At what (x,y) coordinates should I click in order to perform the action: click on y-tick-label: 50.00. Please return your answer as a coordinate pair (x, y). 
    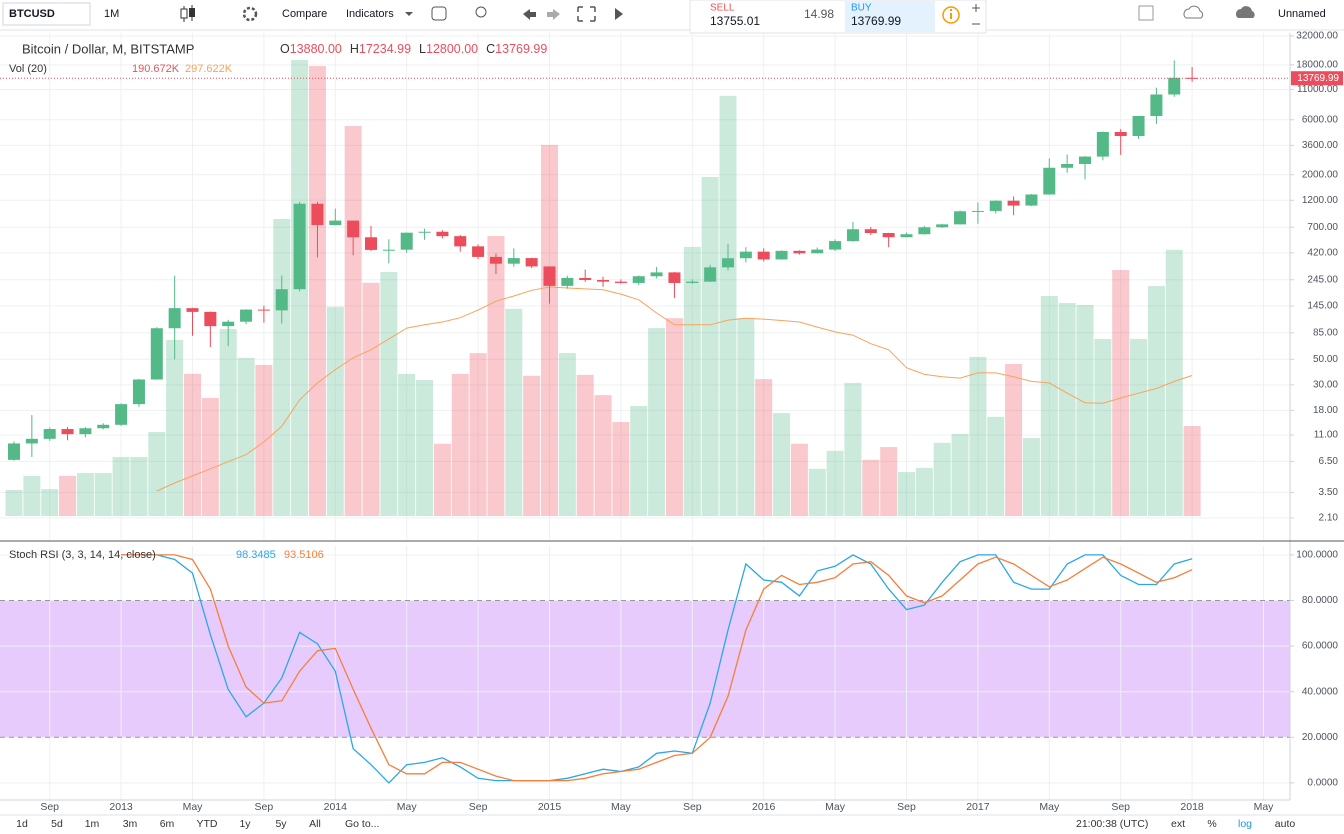
    Looking at the image, I should click on (1325, 359).